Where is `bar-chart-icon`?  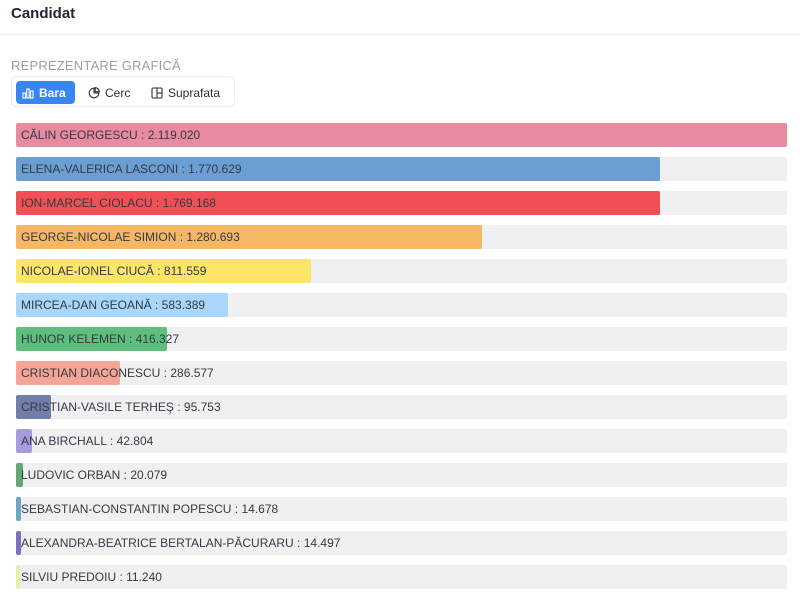 bar-chart-icon is located at coordinates (28, 93).